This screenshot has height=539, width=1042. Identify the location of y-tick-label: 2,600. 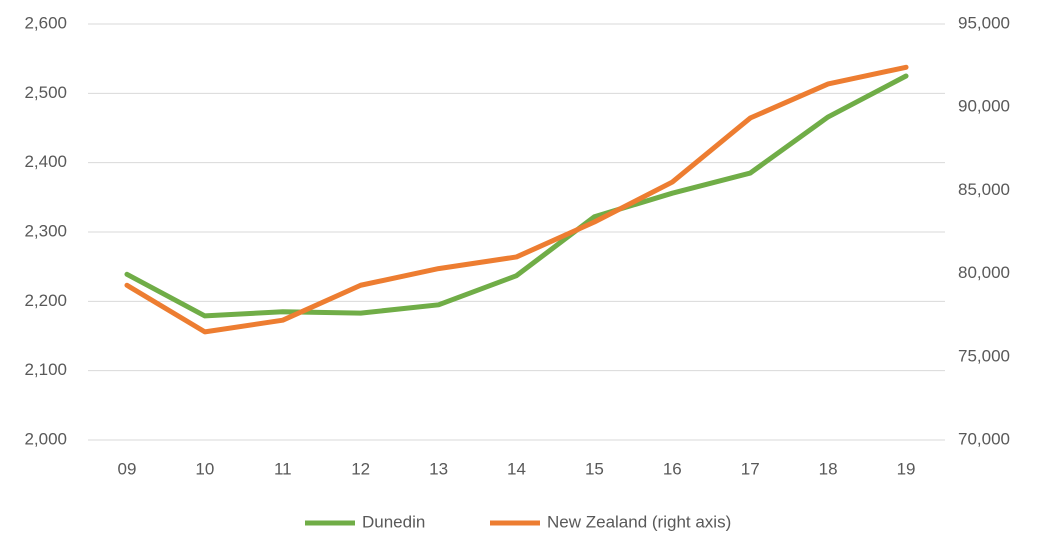
(45, 22).